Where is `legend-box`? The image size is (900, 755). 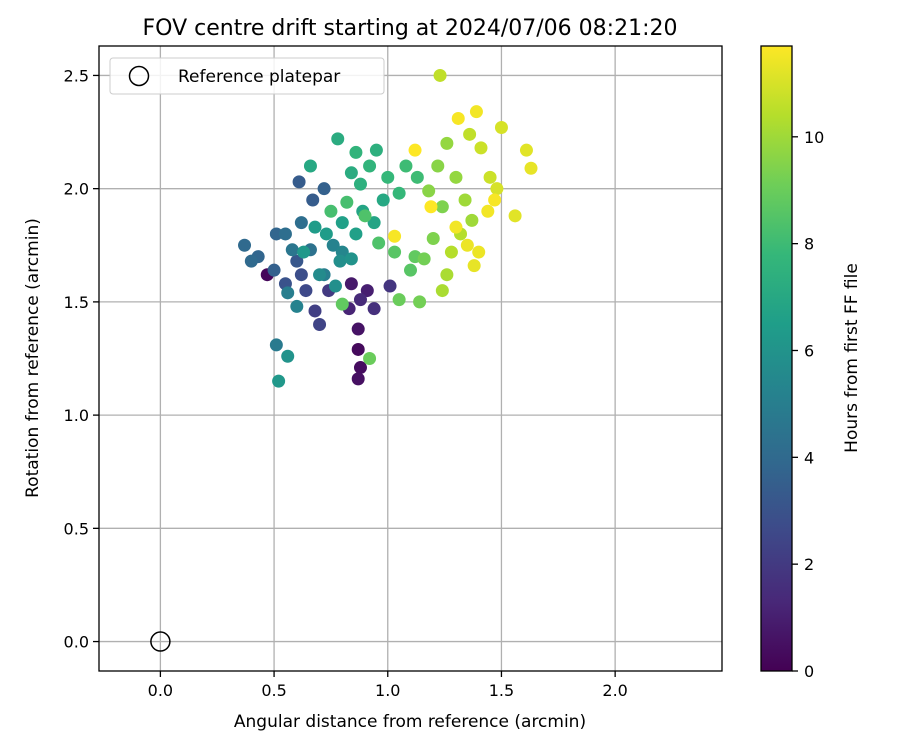 legend-box is located at coordinates (247, 76).